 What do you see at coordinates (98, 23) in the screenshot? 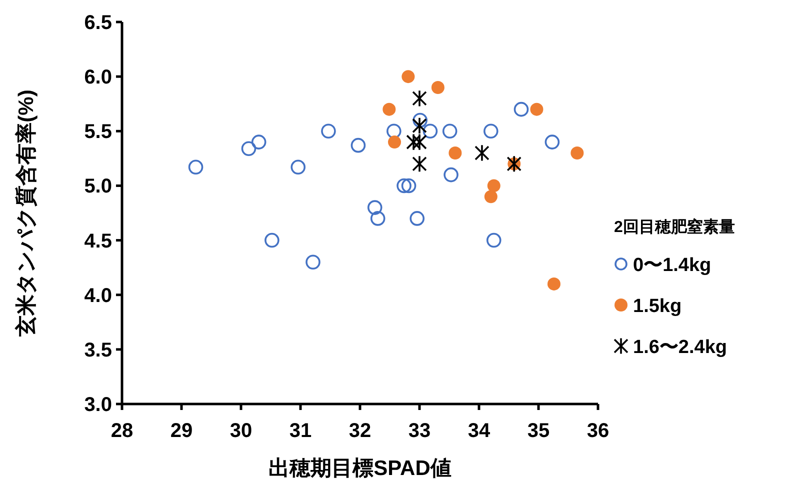
I see `y-tick-label: 6.5` at bounding box center [98, 23].